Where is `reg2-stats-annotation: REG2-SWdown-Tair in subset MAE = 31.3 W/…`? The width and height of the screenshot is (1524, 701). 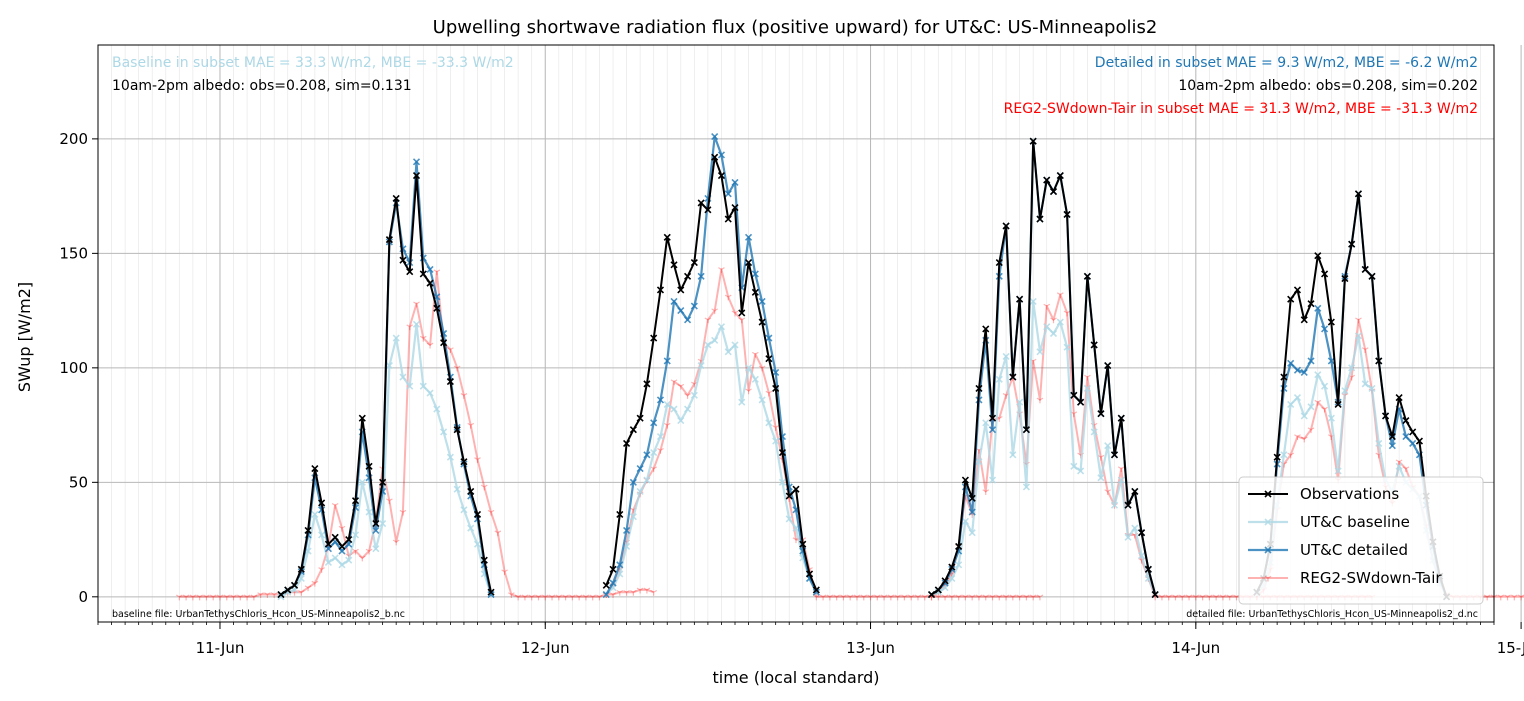
reg2-stats-annotation: REG2-SWdown-Tair in subset MAE = 31.3 W/… is located at coordinates (1241, 109).